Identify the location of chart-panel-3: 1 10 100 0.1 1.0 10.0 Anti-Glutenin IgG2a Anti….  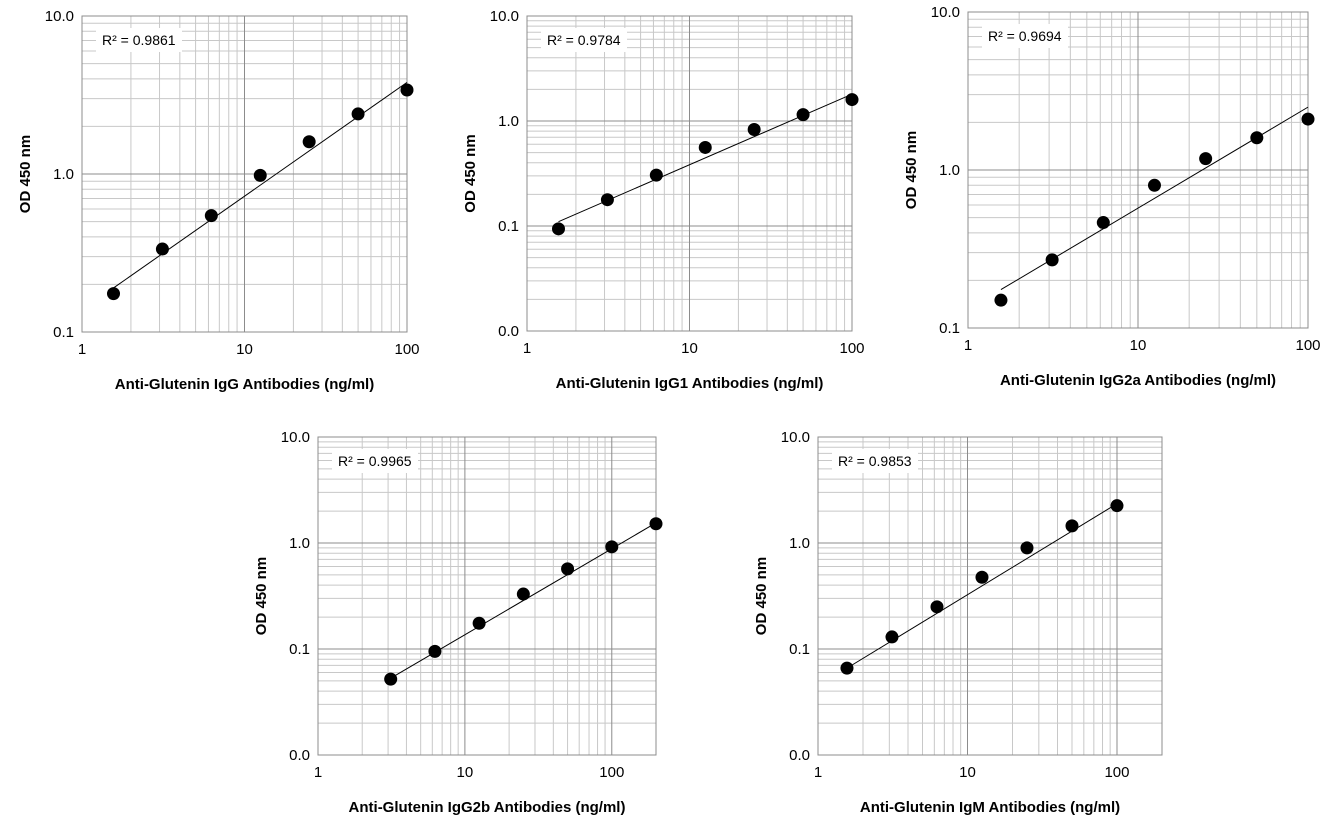
(1112, 196).